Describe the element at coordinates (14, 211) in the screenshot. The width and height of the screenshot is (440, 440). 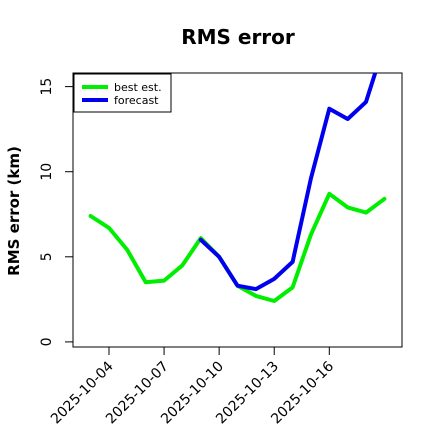
I see `y-axis-label: RMS error (km)` at that location.